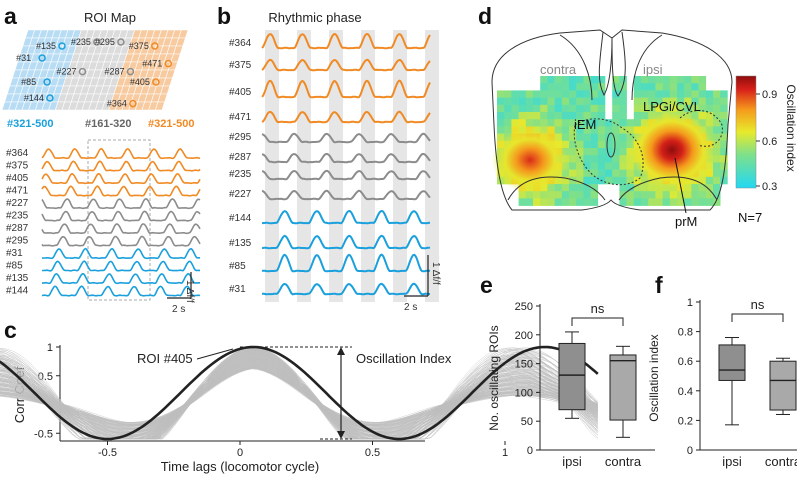  What do you see at coordinates (50, 348) in the screenshot?
I see `corr-ytick: 1` at bounding box center [50, 348].